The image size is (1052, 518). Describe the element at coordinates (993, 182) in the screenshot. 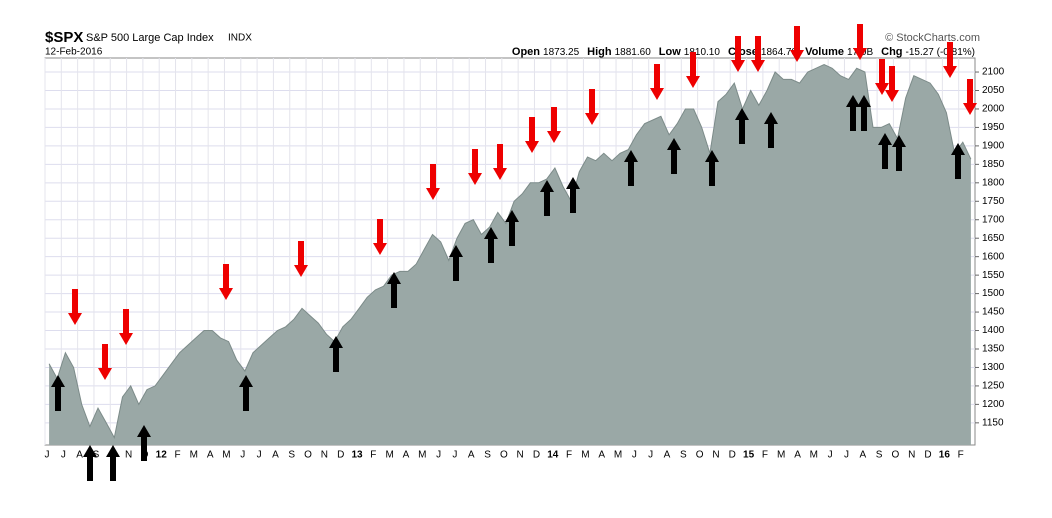

I see `y-tick-label: 1800` at that location.